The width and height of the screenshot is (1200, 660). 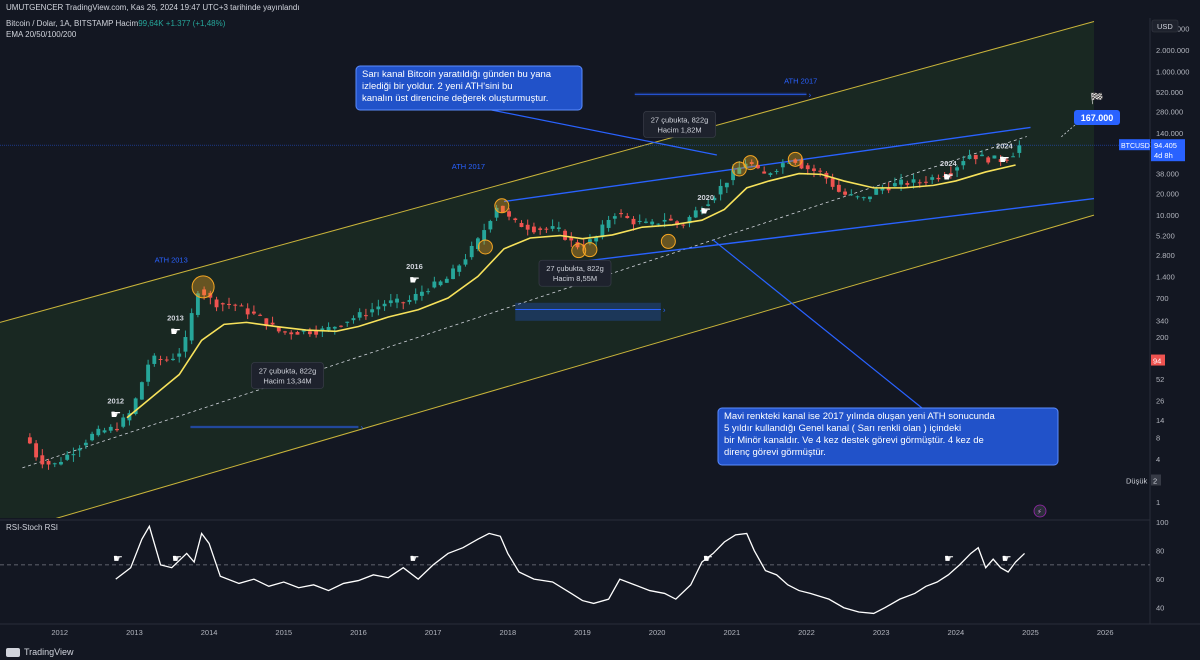 I want to click on flag-price-box, so click(x=1097, y=117).